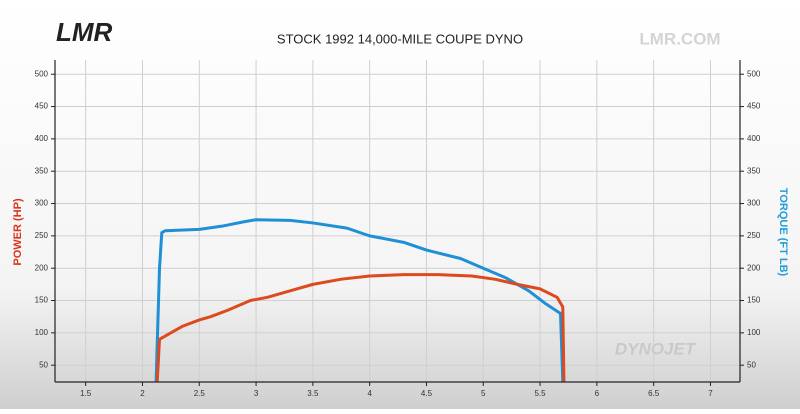  What do you see at coordinates (483, 393) in the screenshot?
I see `x-tick-label: 5` at bounding box center [483, 393].